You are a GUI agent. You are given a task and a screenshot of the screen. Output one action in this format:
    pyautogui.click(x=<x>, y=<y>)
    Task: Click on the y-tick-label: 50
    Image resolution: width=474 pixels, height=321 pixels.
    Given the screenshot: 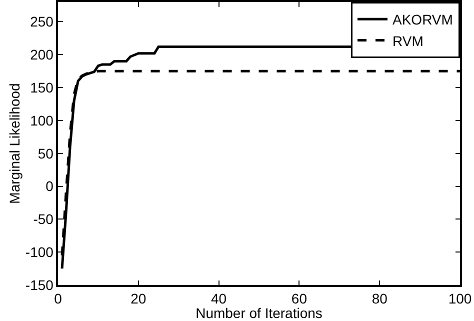 What is the action you would take?
    pyautogui.click(x=46, y=153)
    